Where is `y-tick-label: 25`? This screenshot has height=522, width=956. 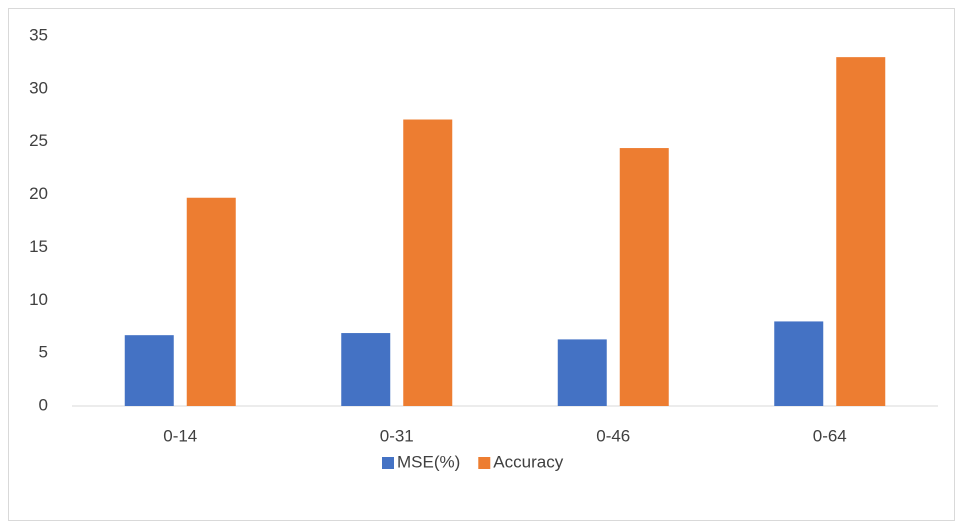
y-tick-label: 25 is located at coordinates (38, 140).